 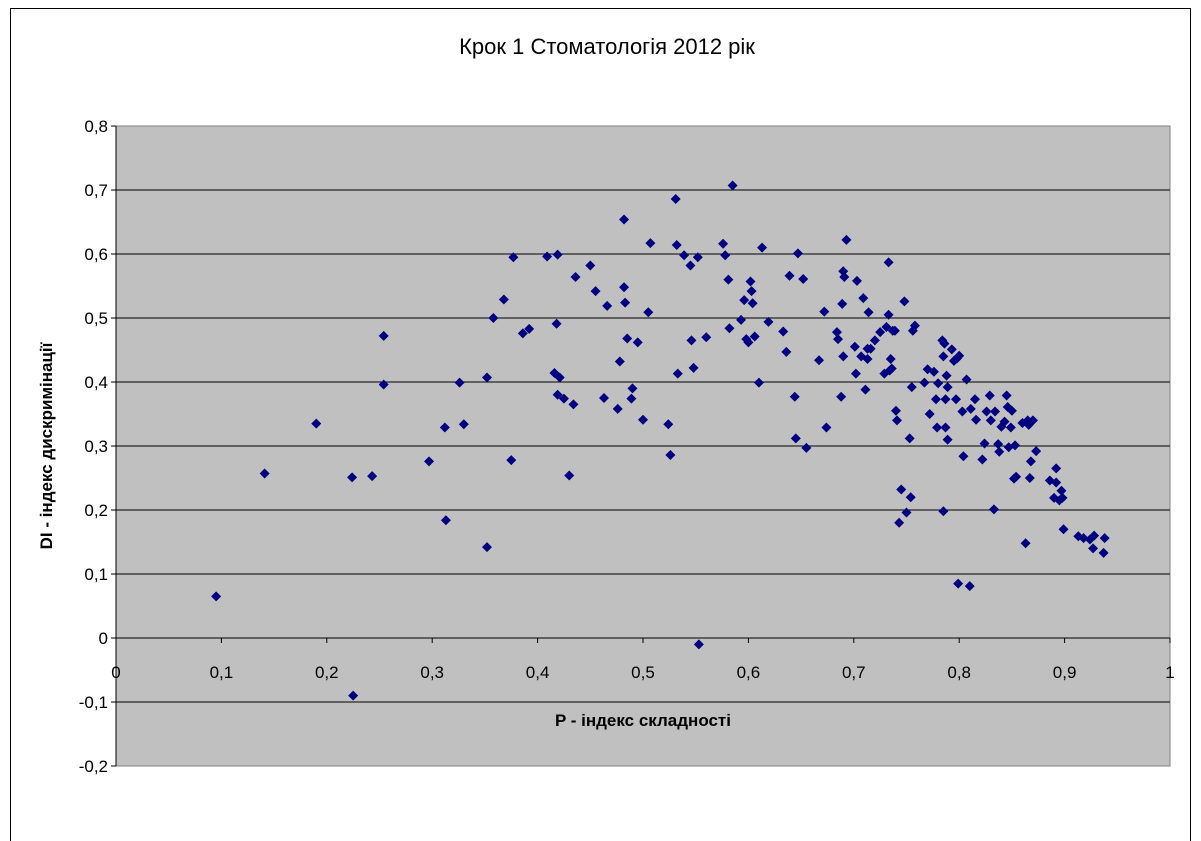 What do you see at coordinates (97, 446) in the screenshot?
I see `y-tick-labels: -0,2 -0,1 0 0,1 0,2 0,3 0,4 0,5 0,6 0,7 0,8` at bounding box center [97, 446].